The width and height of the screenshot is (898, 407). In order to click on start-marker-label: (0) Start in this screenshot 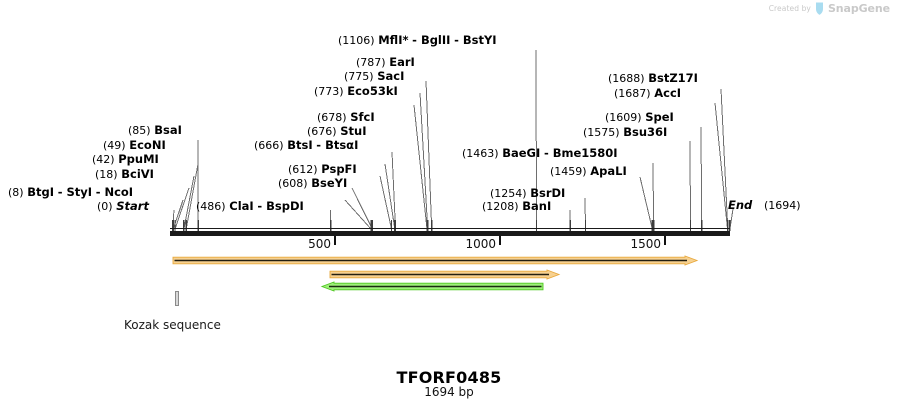, I will do `click(123, 206)`.